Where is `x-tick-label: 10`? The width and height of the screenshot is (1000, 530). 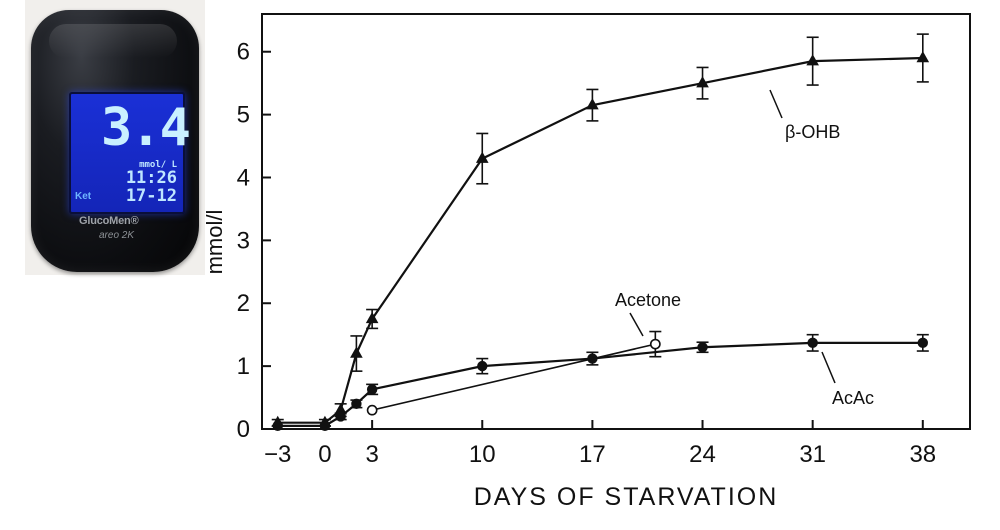 x-tick-label: 10 is located at coordinates (482, 454).